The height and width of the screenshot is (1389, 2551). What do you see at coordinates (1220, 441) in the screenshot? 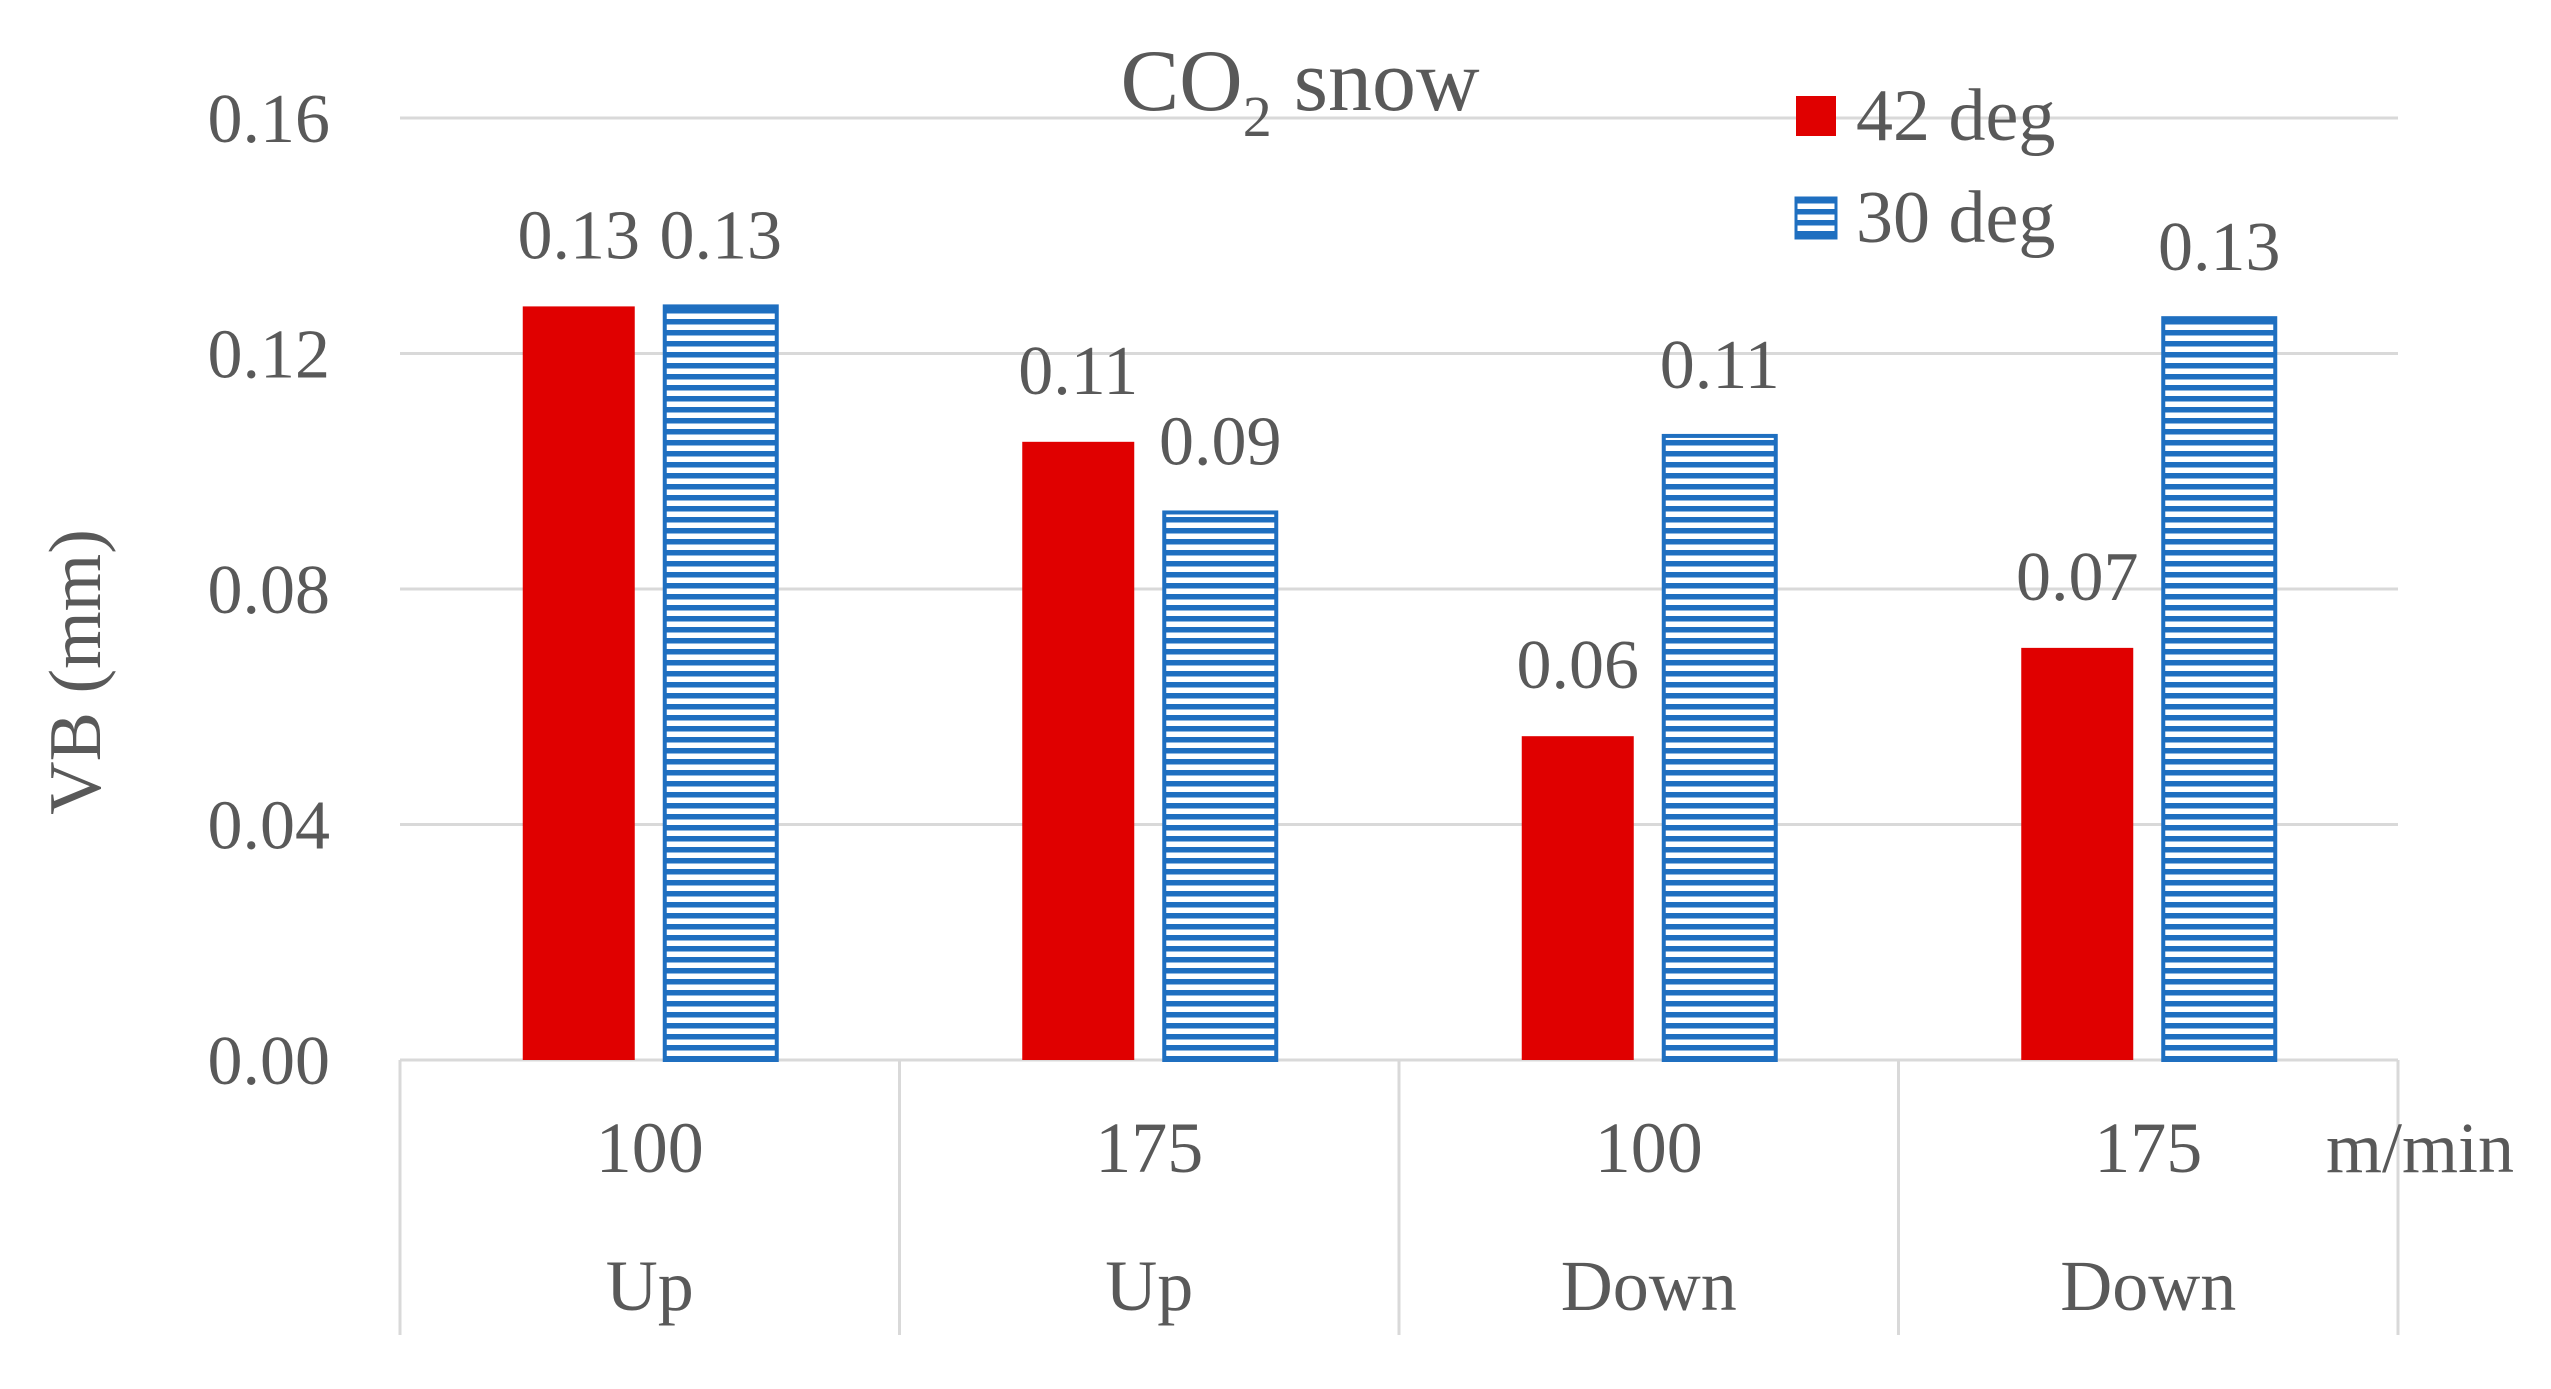
I see `data-label: 0.09` at bounding box center [1220, 441].